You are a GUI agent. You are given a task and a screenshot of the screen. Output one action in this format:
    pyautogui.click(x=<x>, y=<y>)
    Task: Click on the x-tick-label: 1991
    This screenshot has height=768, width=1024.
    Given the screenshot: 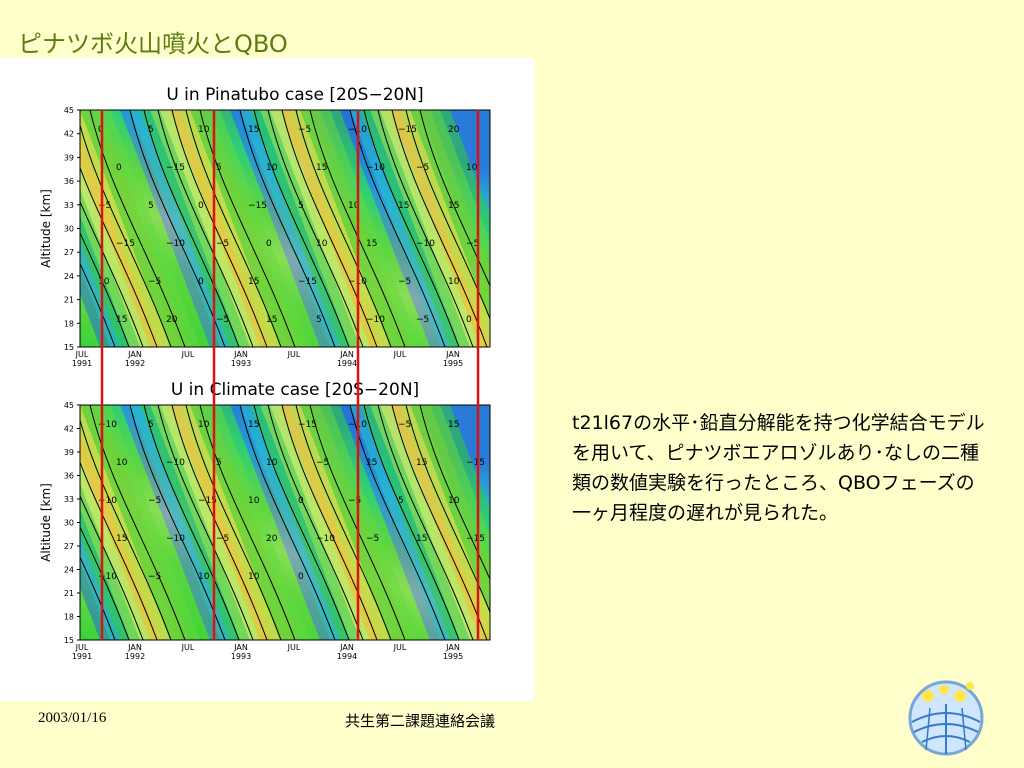 What is the action you would take?
    pyautogui.click(x=82, y=363)
    